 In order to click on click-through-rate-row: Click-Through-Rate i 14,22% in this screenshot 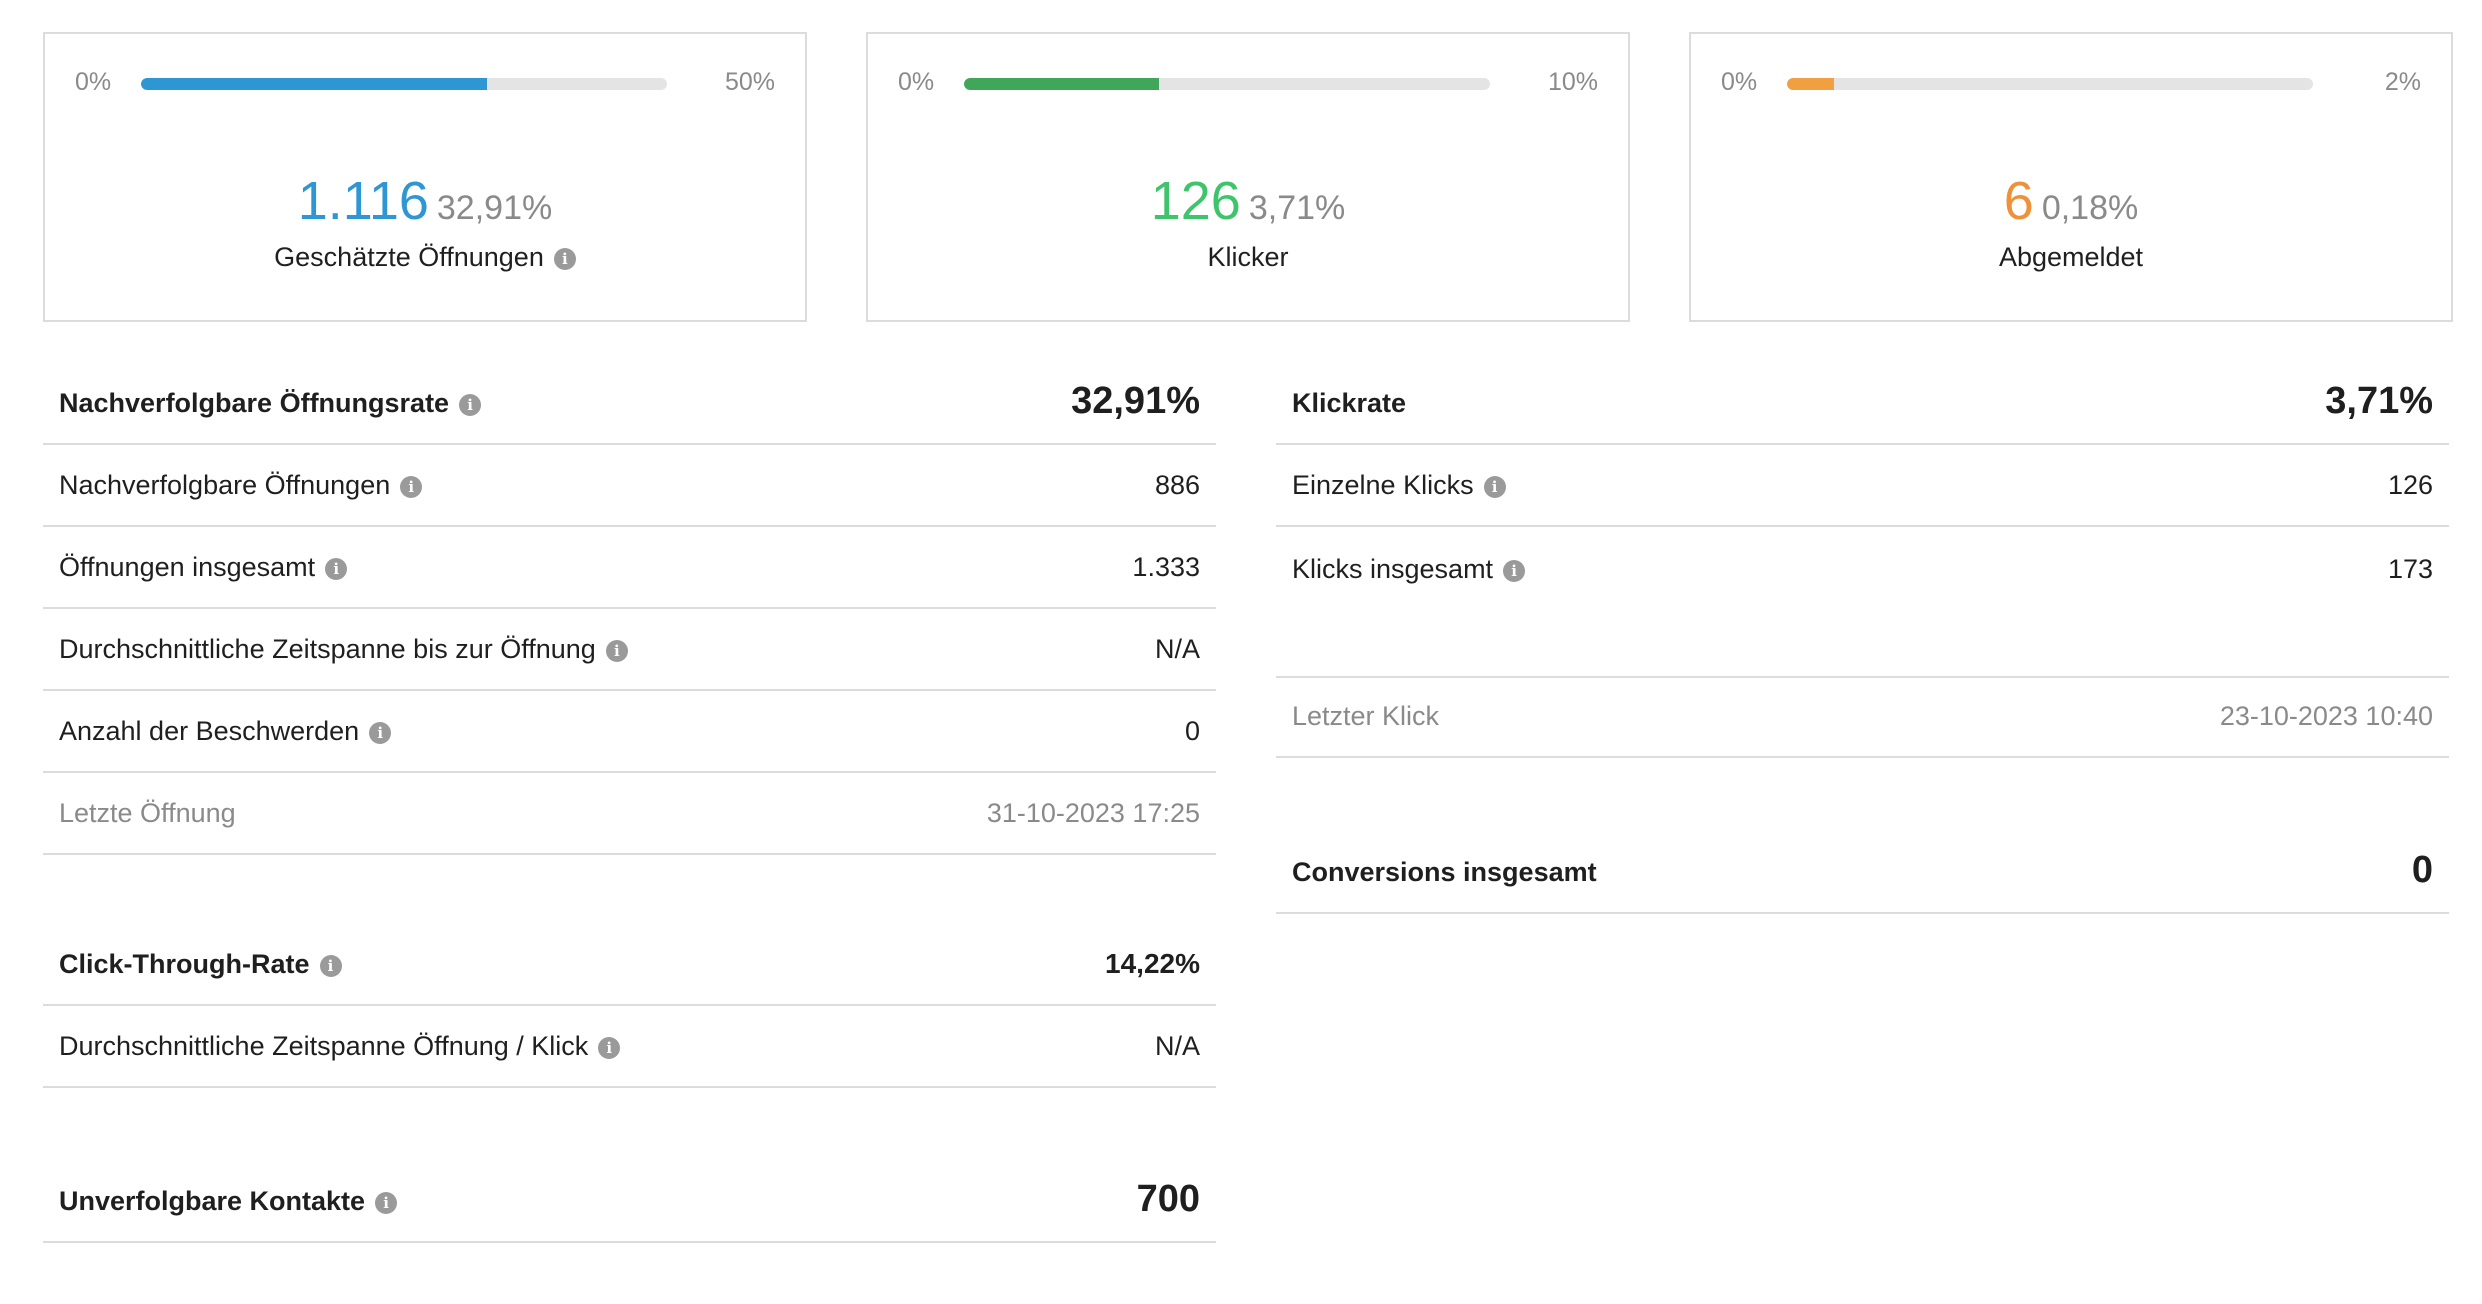, I will do `click(629, 965)`.